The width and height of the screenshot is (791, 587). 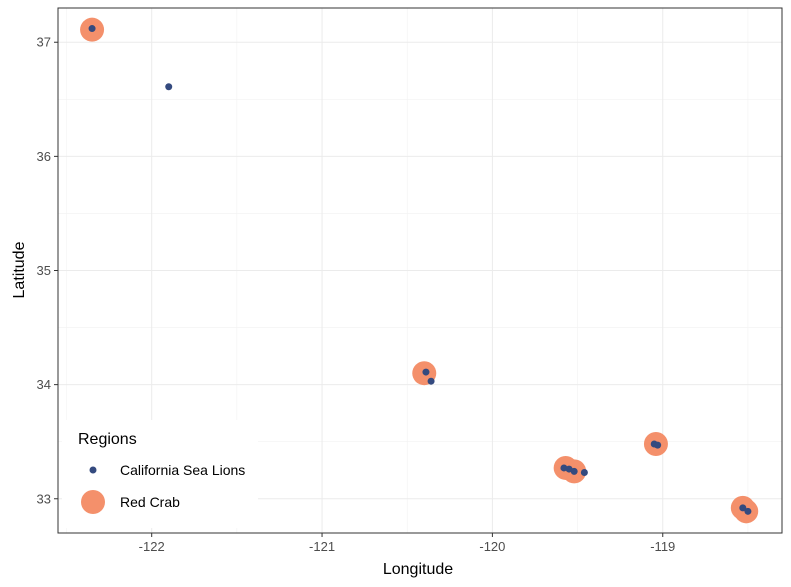 What do you see at coordinates (19, 269) in the screenshot?
I see `y-axis-title: Latitude` at bounding box center [19, 269].